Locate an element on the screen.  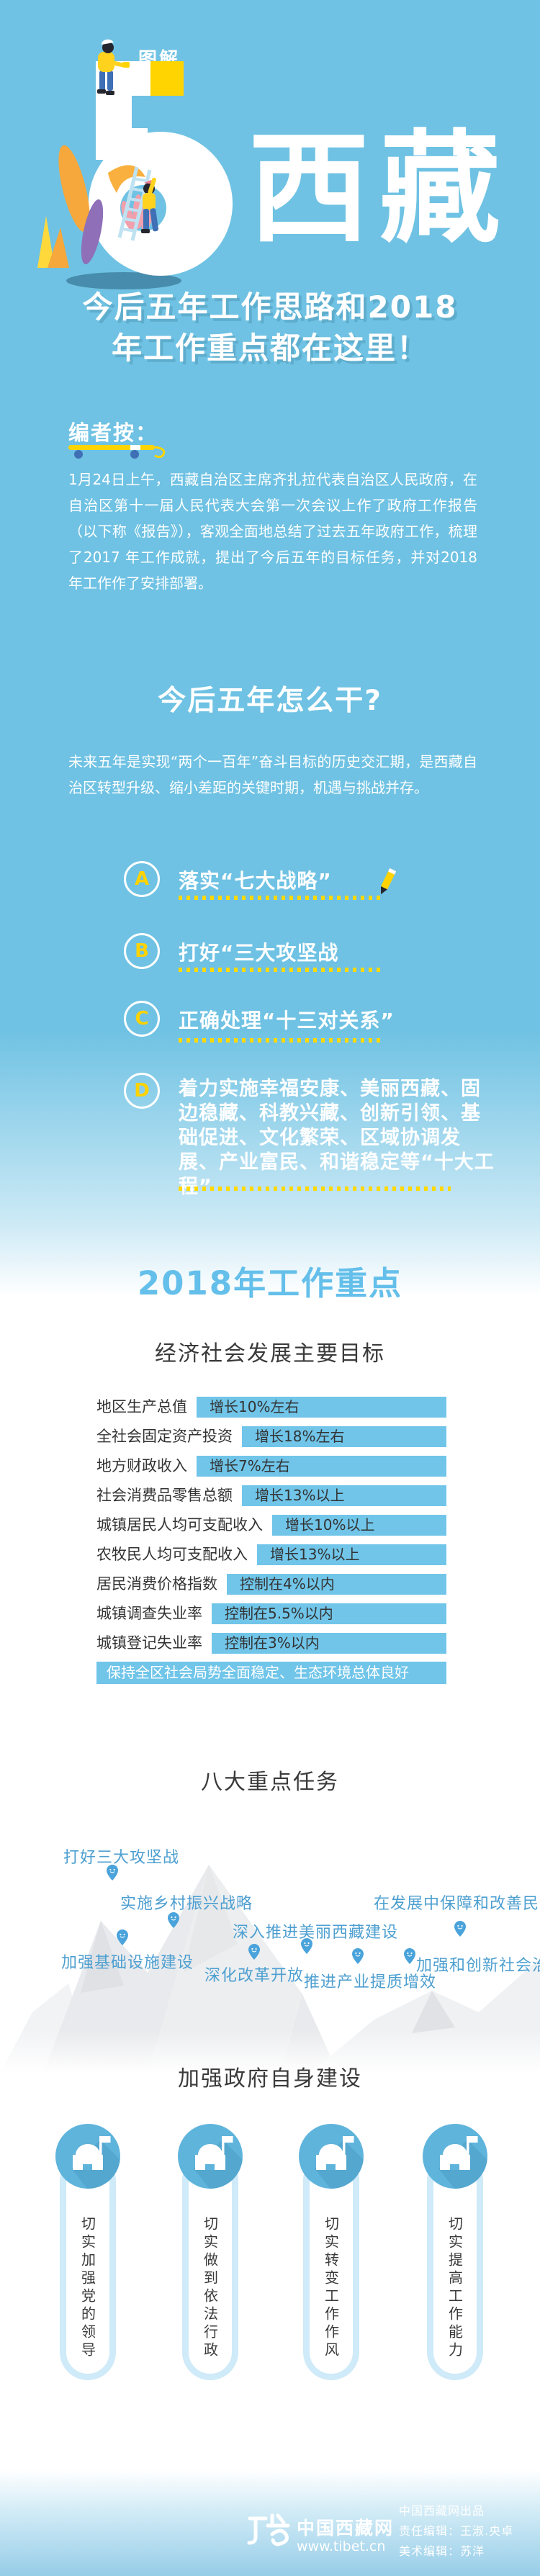
gov-item: 切实加强党的领导 is located at coordinates (87, 2257).